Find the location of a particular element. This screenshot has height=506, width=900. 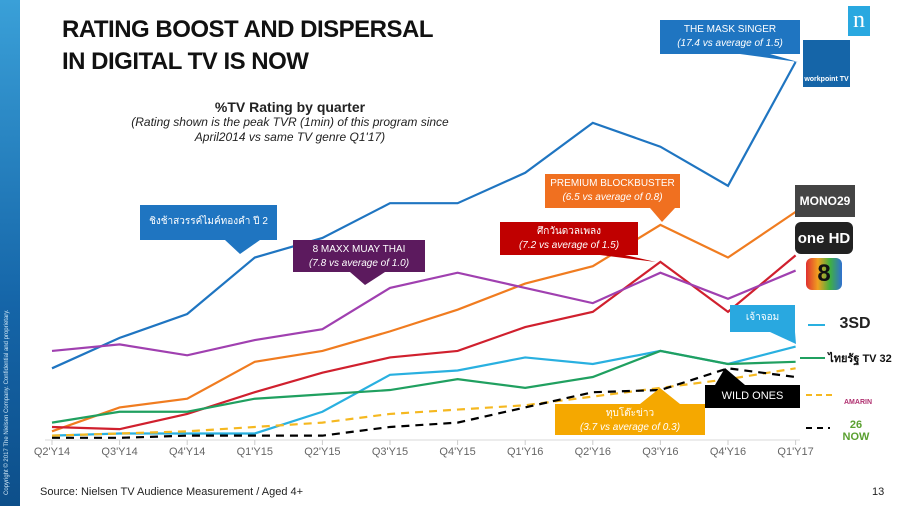

callout-title: 8 MAXX MUAY THAI is located at coordinates (359, 249).